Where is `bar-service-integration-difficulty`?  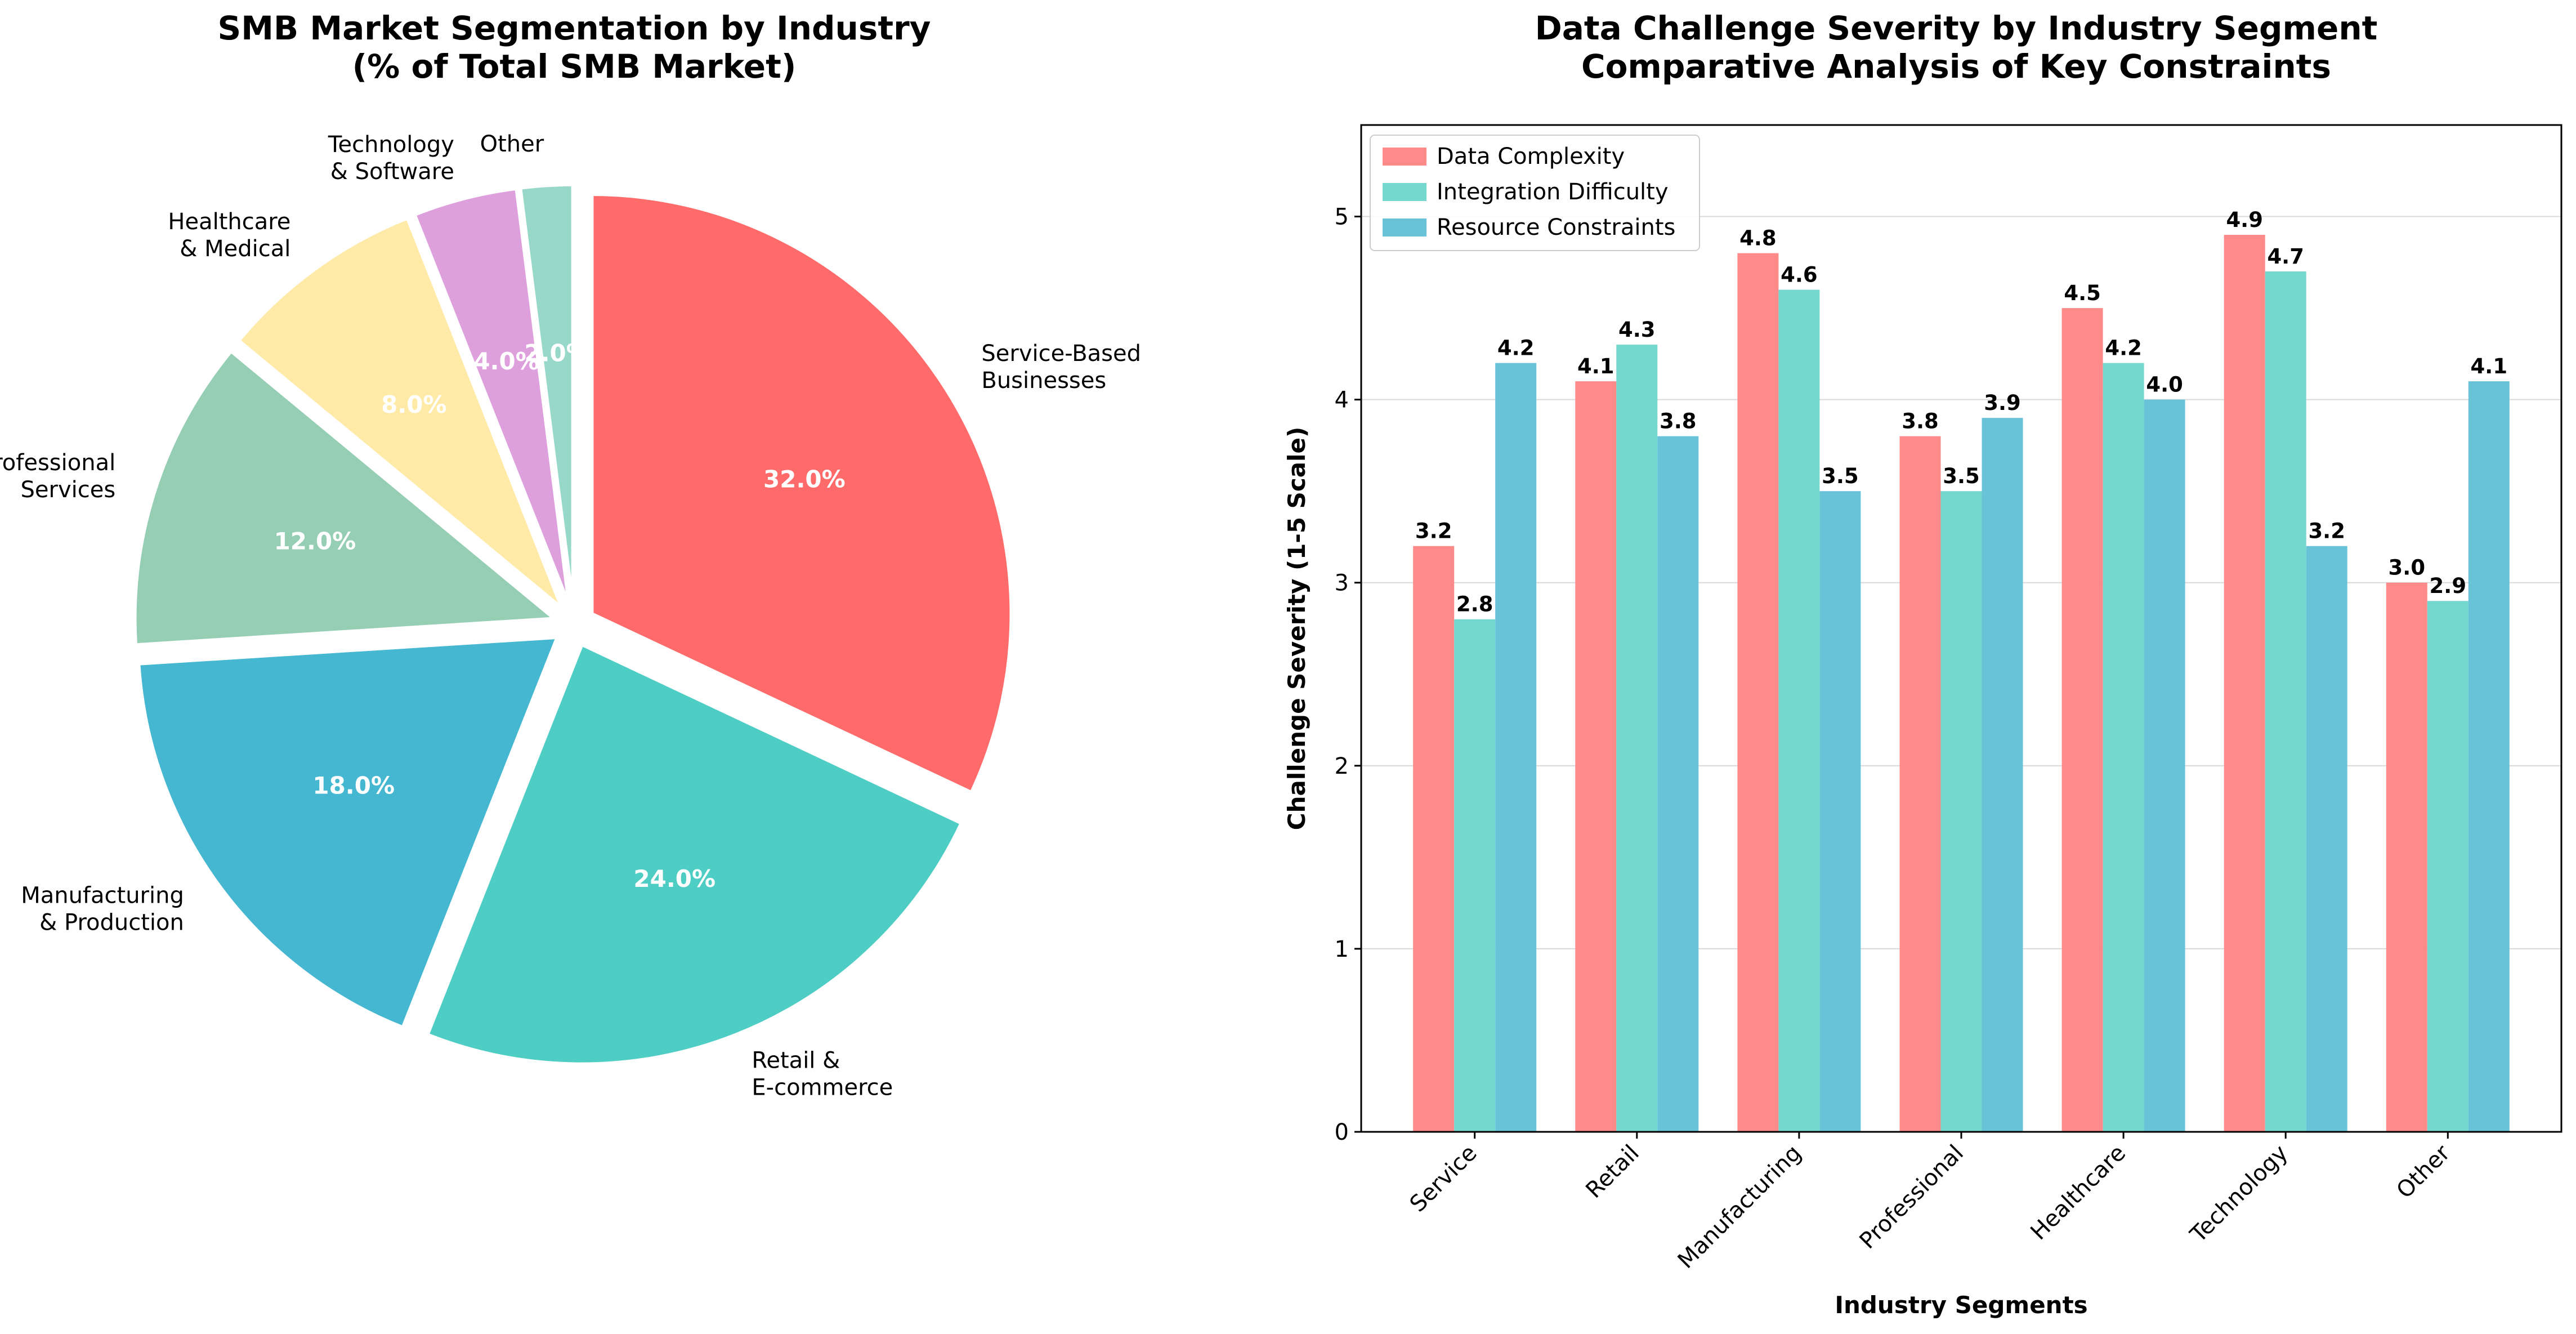
bar-service-integration-difficulty is located at coordinates (1475, 875).